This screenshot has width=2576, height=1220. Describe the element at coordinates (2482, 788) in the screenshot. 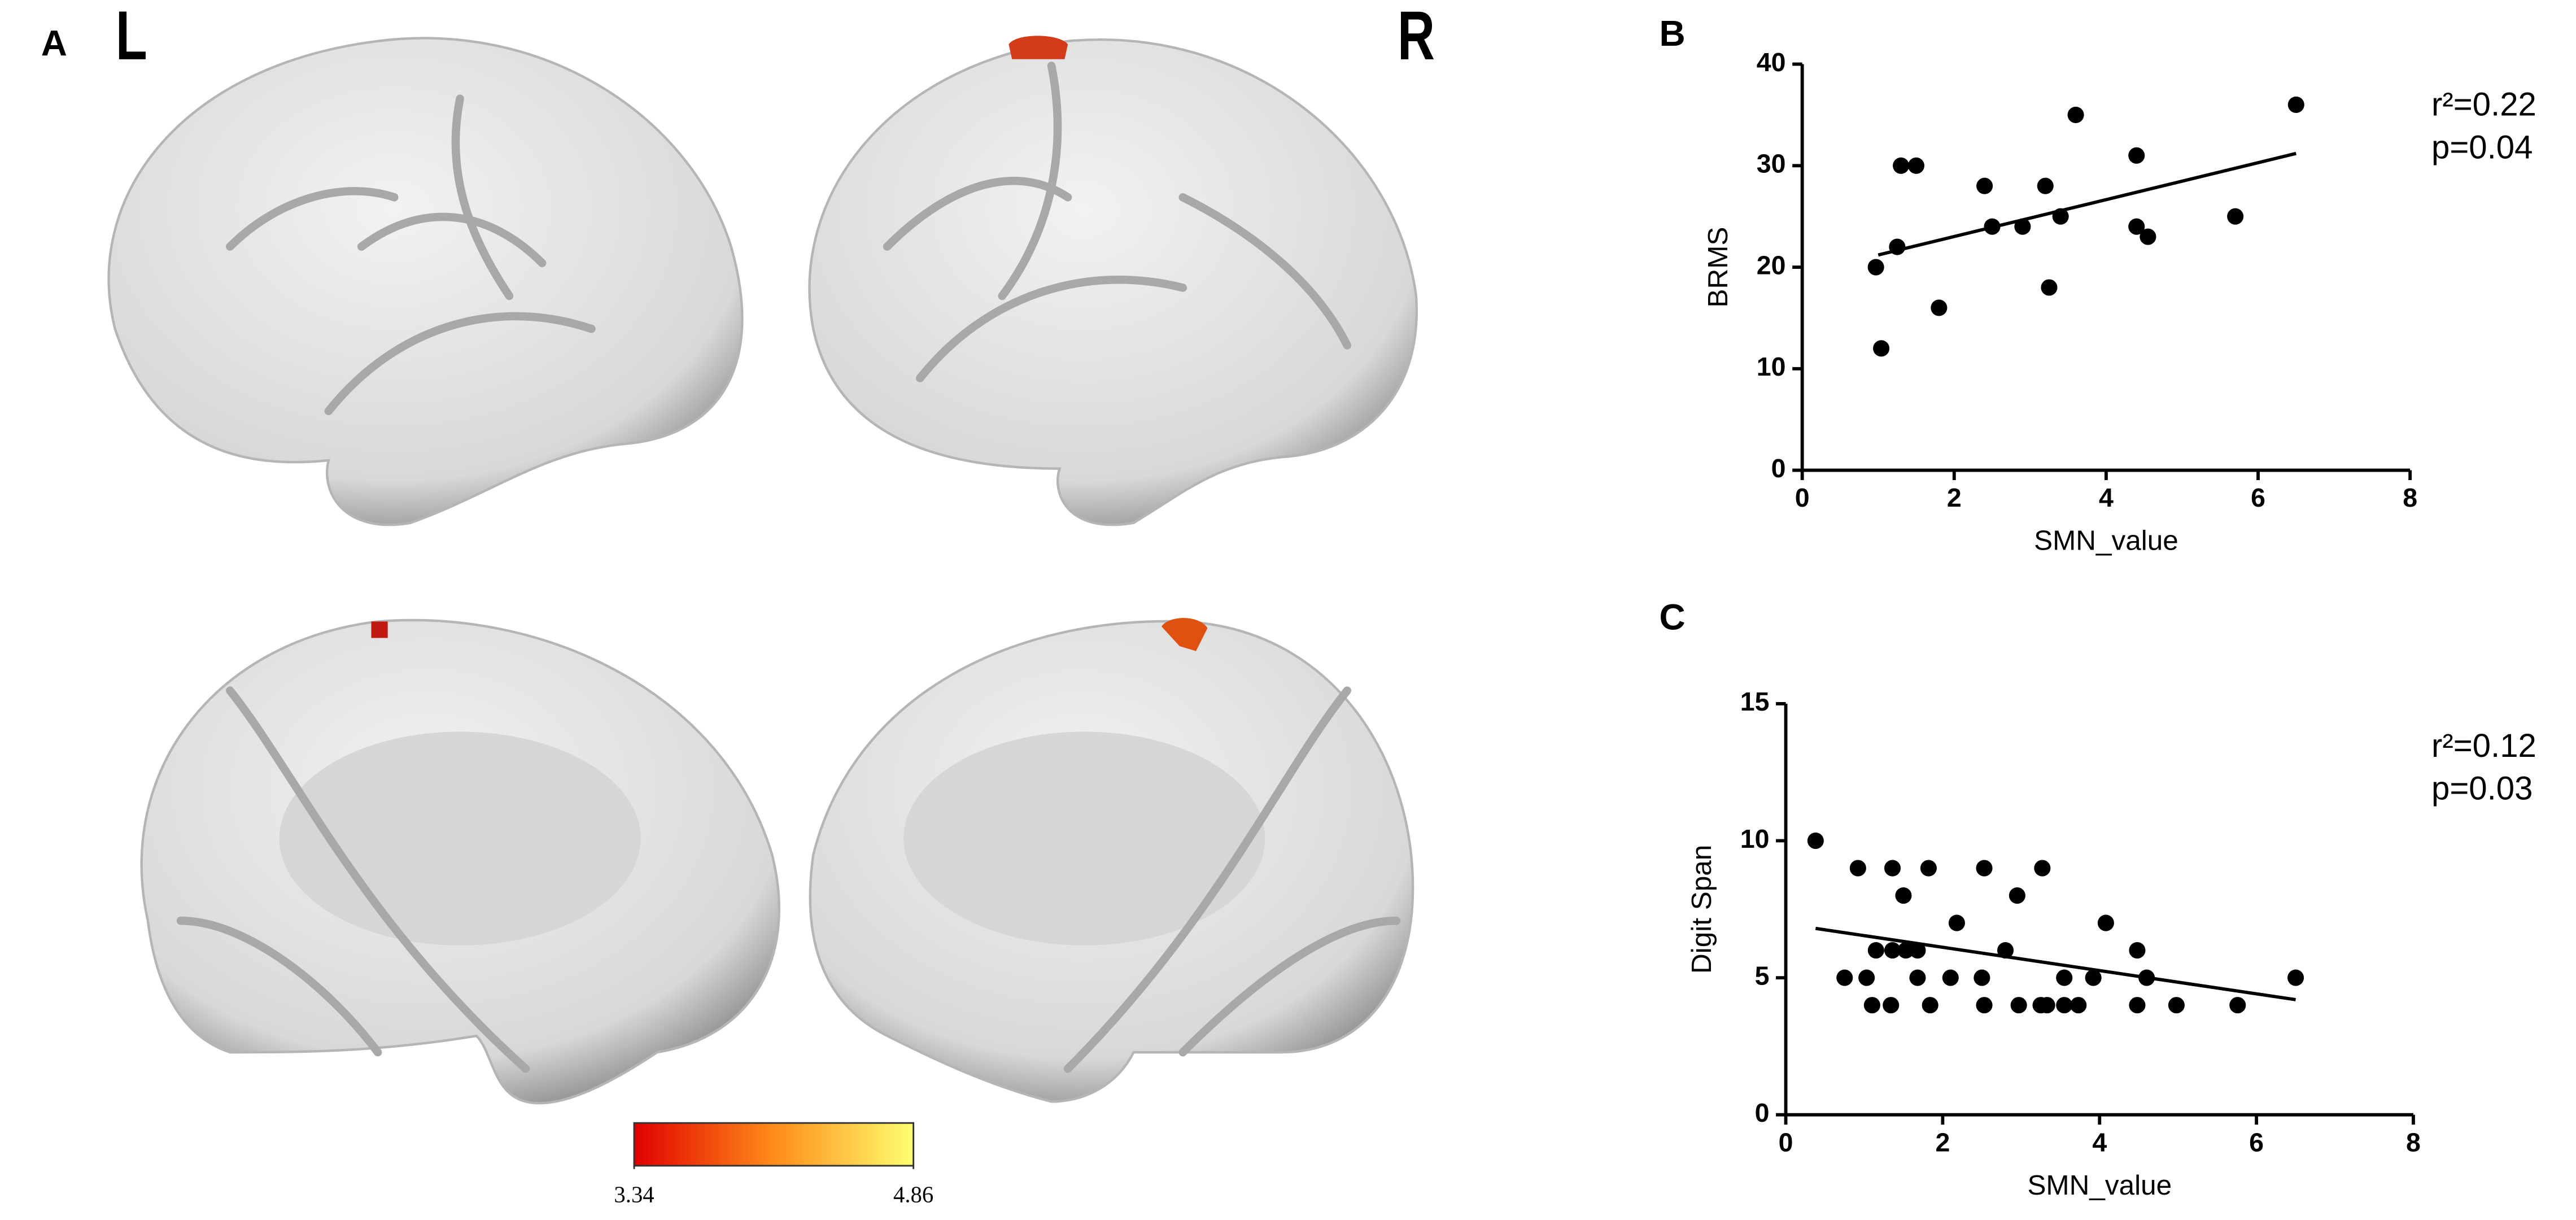

I see `annotation: p=0.03` at that location.